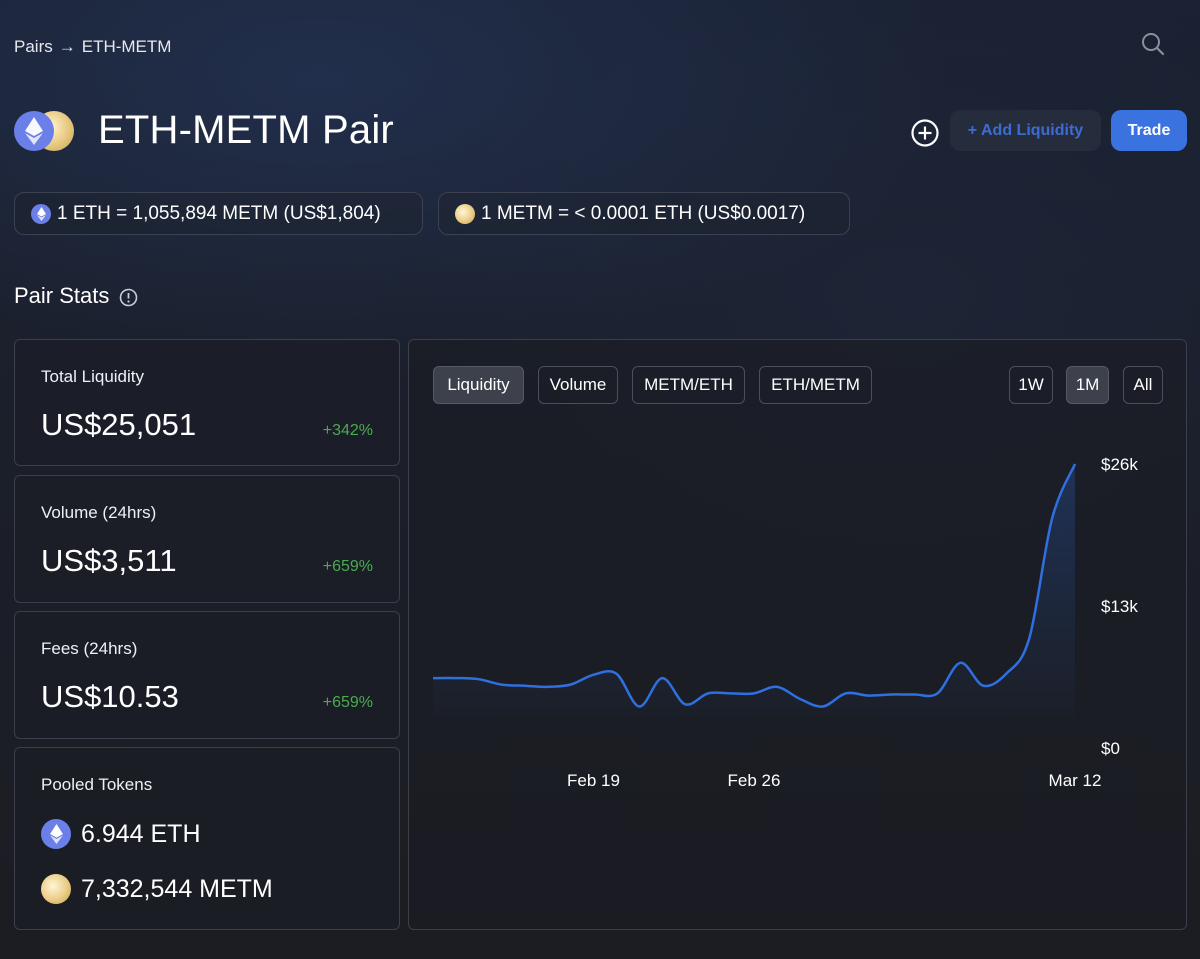 This screenshot has height=959, width=1200. Describe the element at coordinates (33, 46) in the screenshot. I see `breadcrumb-pairs-link: Pairs` at that location.